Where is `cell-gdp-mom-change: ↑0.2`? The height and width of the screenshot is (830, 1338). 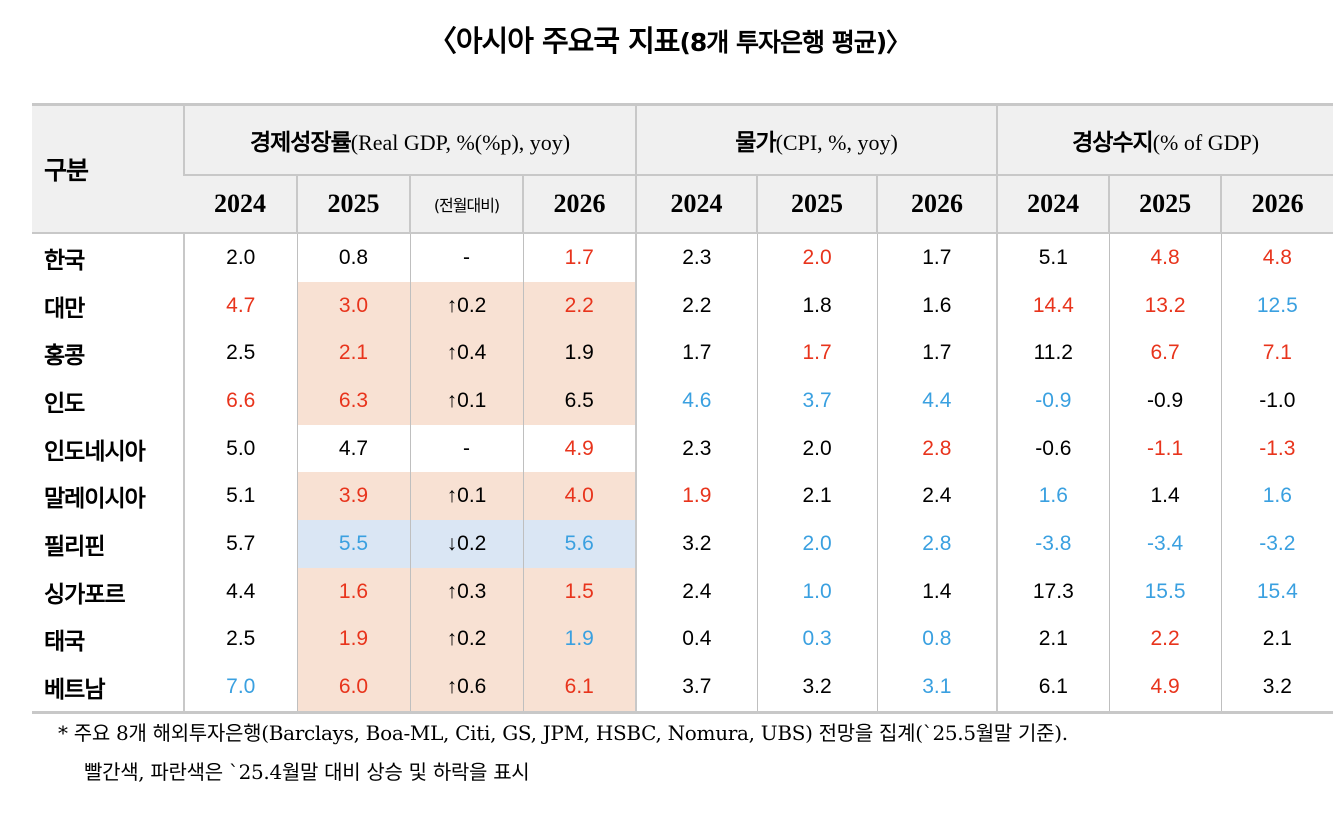 cell-gdp-mom-change: ↑0.2 is located at coordinates (466, 639).